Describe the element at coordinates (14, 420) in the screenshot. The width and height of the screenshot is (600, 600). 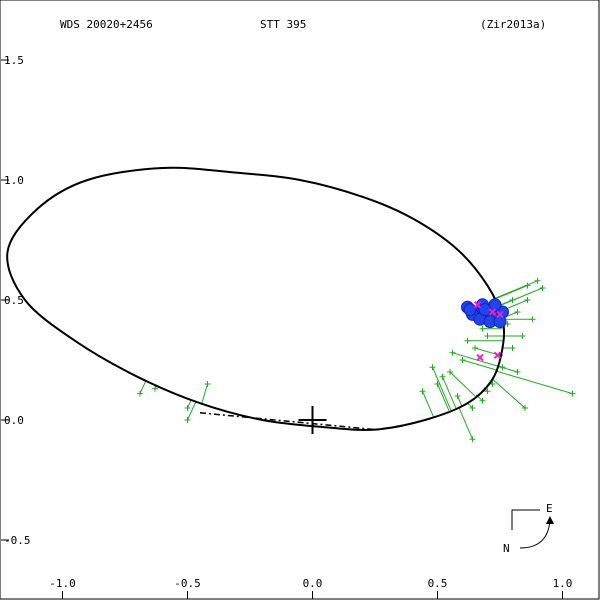
I see `y-tick-label-3: 0.0` at that location.